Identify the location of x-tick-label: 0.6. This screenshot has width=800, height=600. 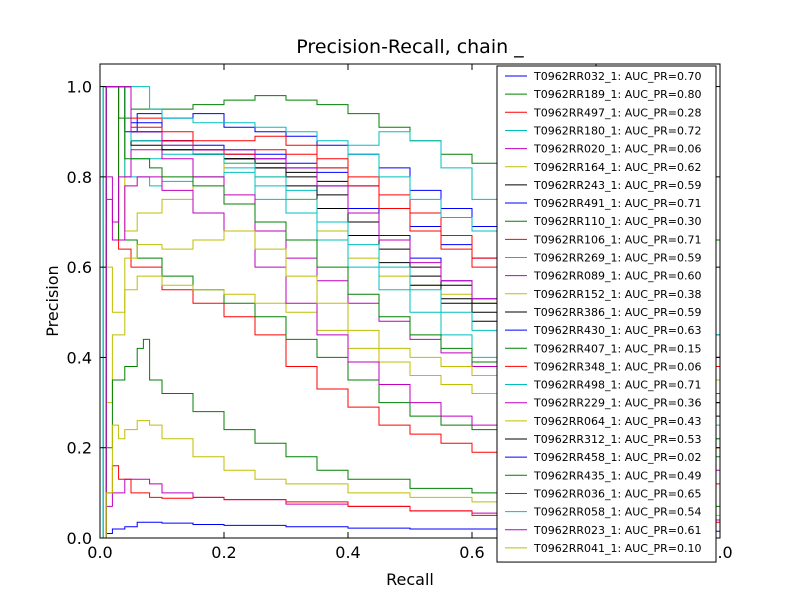
(471, 552).